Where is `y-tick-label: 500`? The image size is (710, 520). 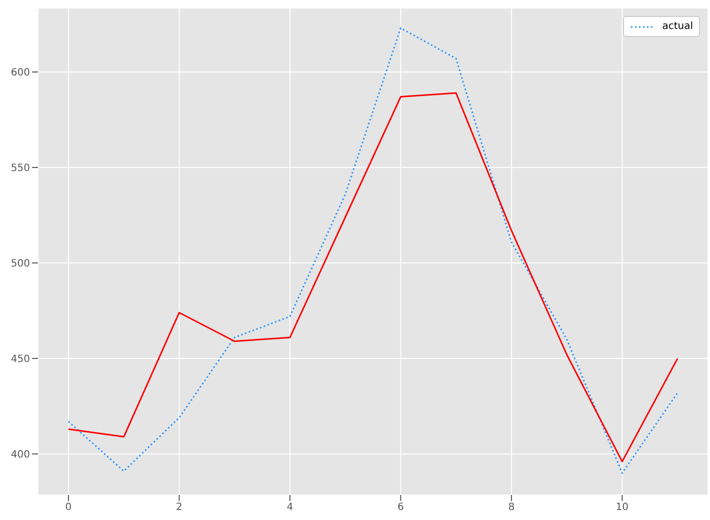
y-tick-label: 500 is located at coordinates (20, 264).